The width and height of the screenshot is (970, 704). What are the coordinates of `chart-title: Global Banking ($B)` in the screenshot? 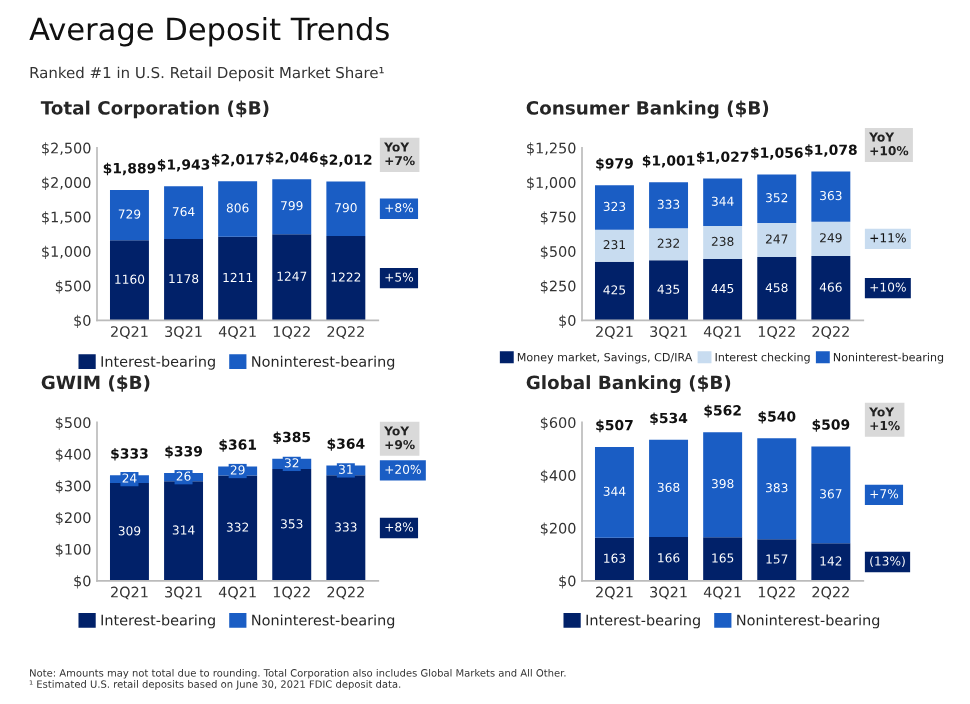 It's located at (628, 384).